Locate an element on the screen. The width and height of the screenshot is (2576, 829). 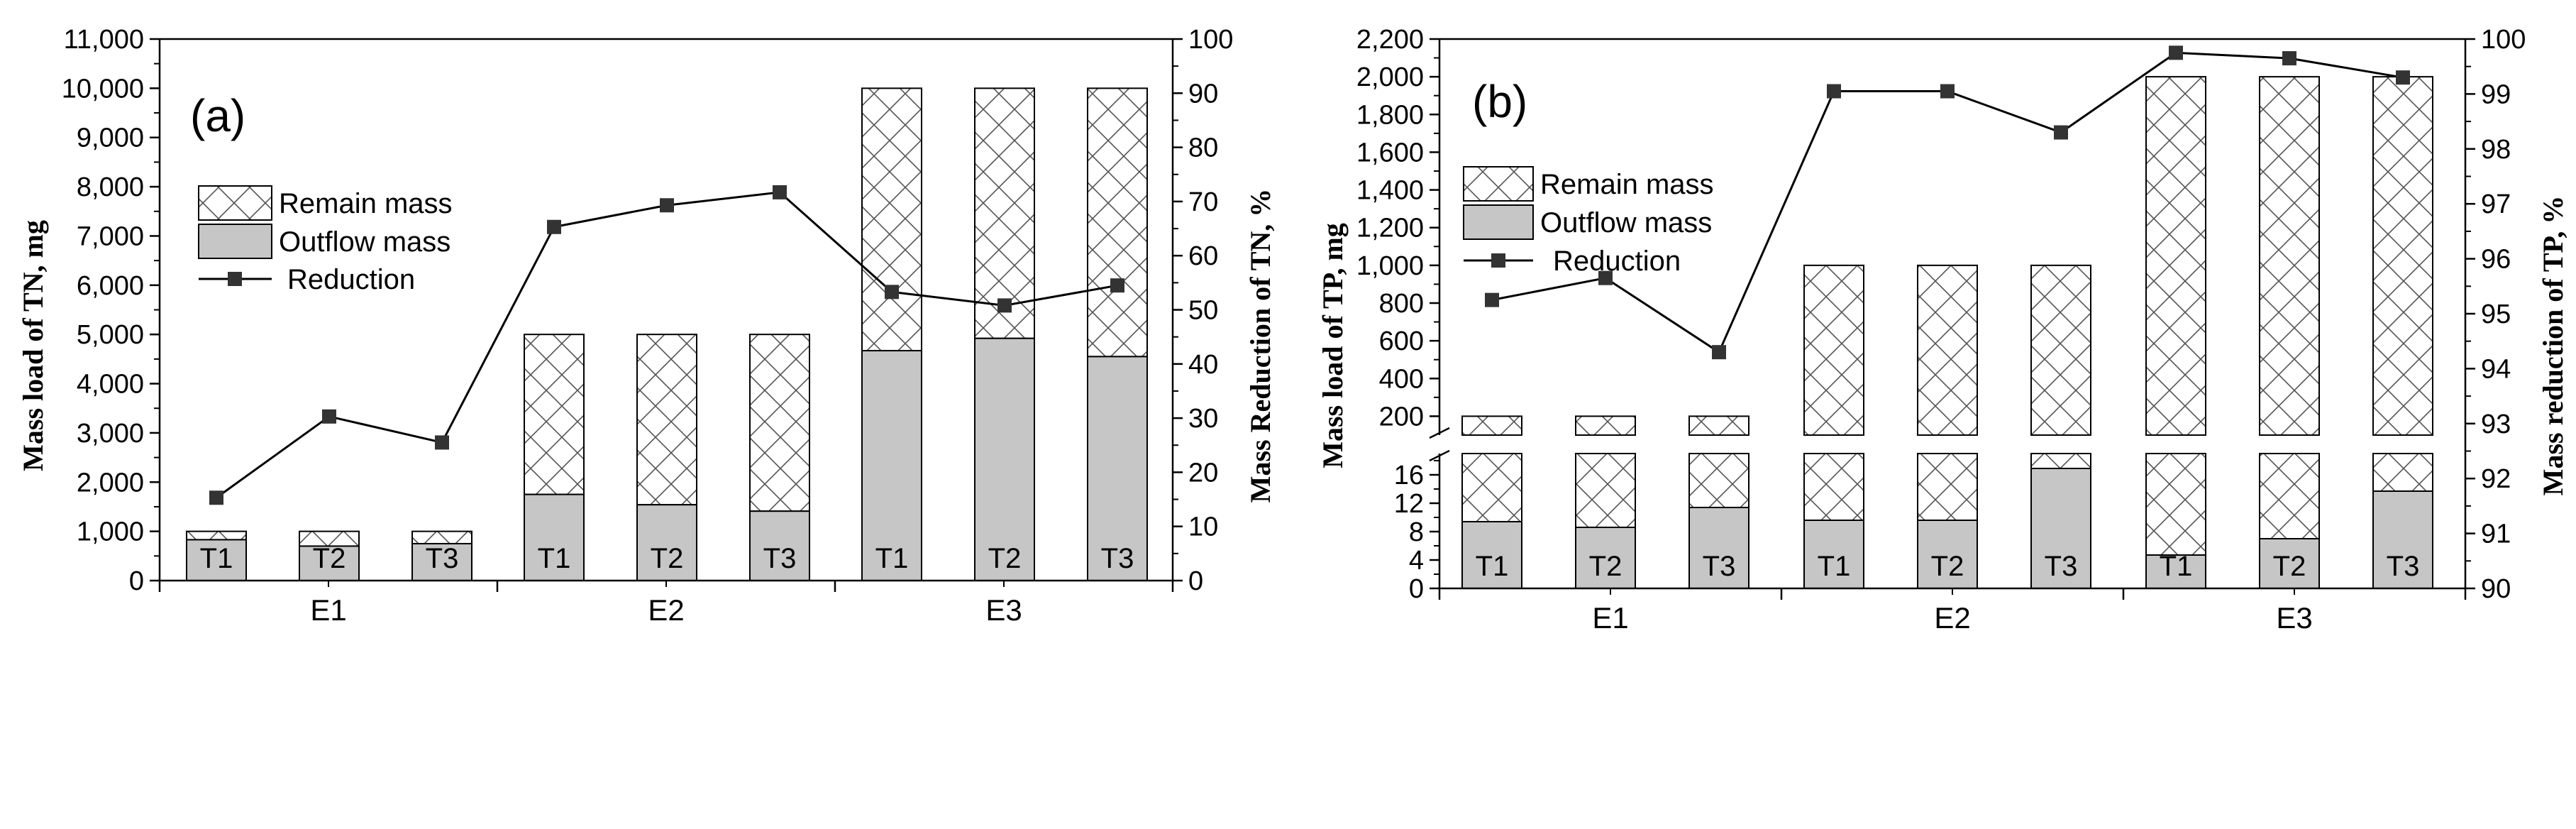
y2-tick-label: 60 is located at coordinates (1203, 256).